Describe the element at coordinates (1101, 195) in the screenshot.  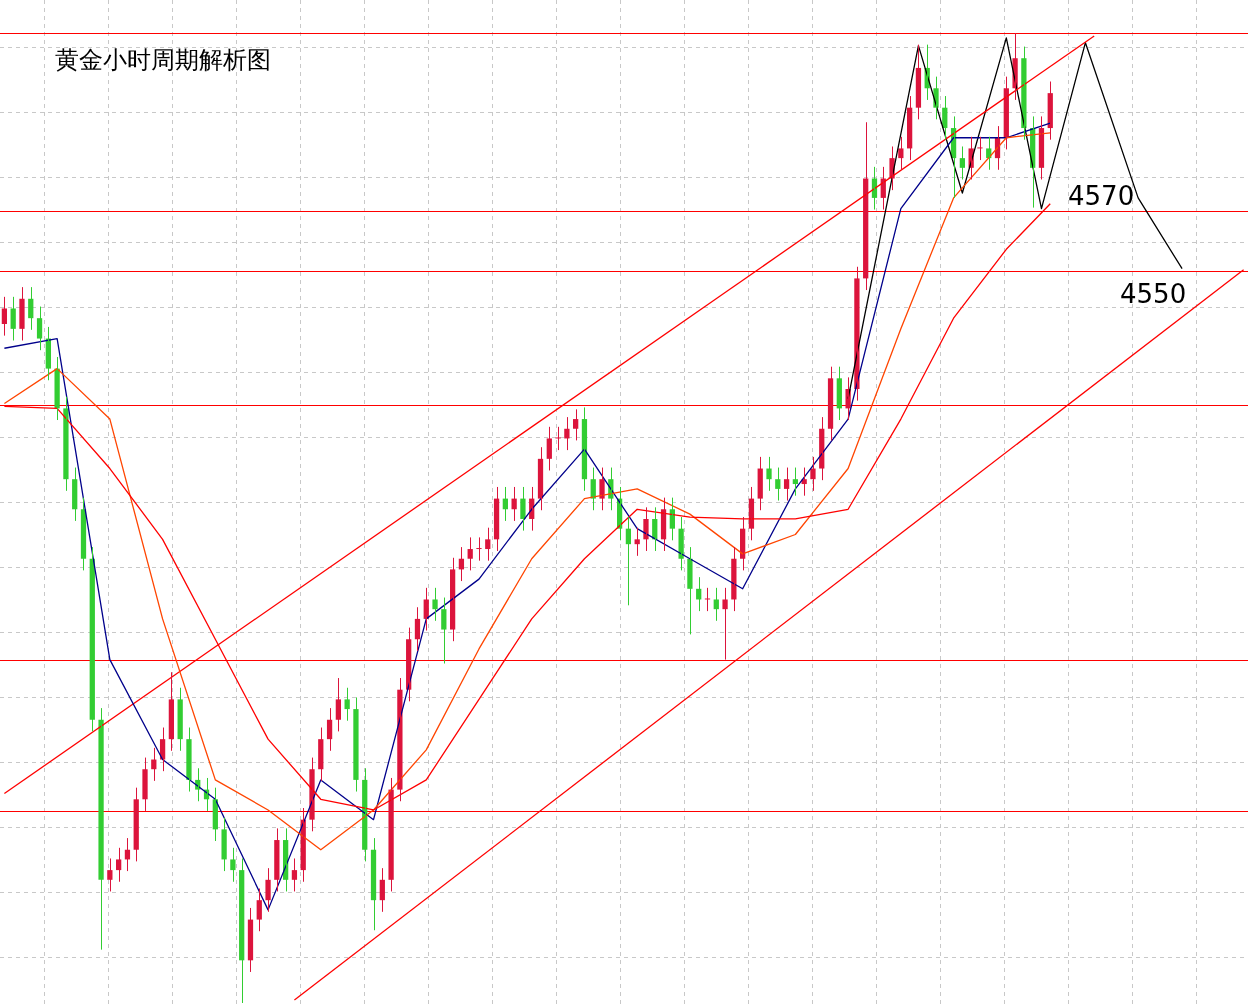
I see `annotation: 4570` at that location.